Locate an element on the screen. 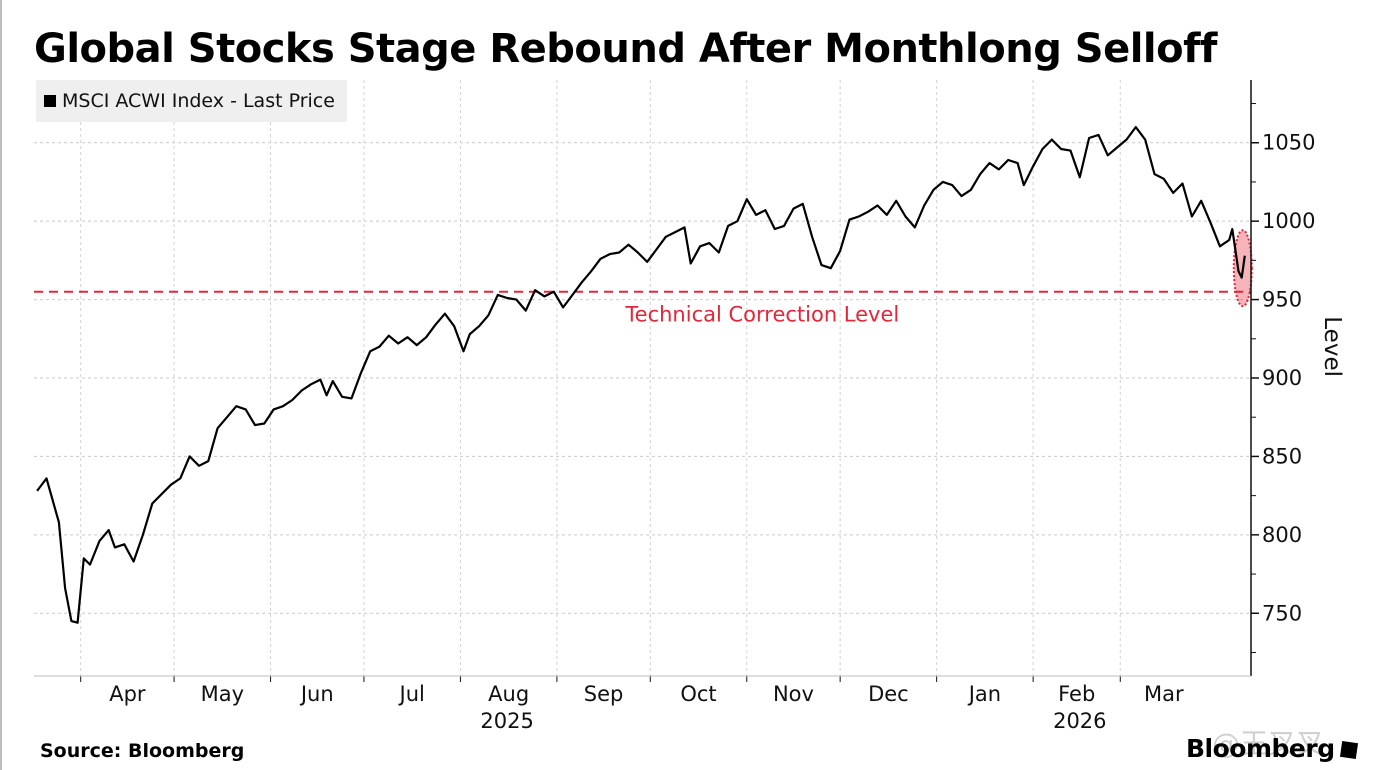  x-tick-label: Jun is located at coordinates (316, 694).